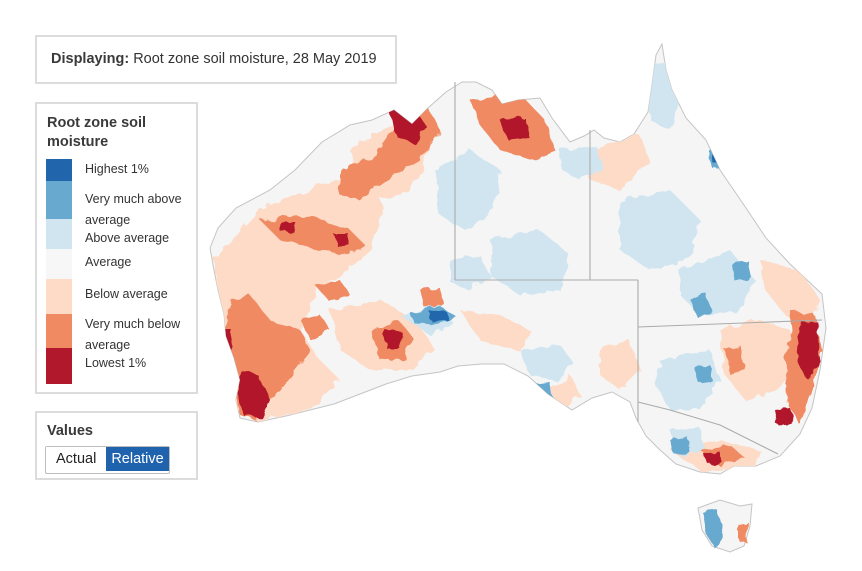  Describe the element at coordinates (59, 234) in the screenshot. I see `legend-swatch-above` at that location.